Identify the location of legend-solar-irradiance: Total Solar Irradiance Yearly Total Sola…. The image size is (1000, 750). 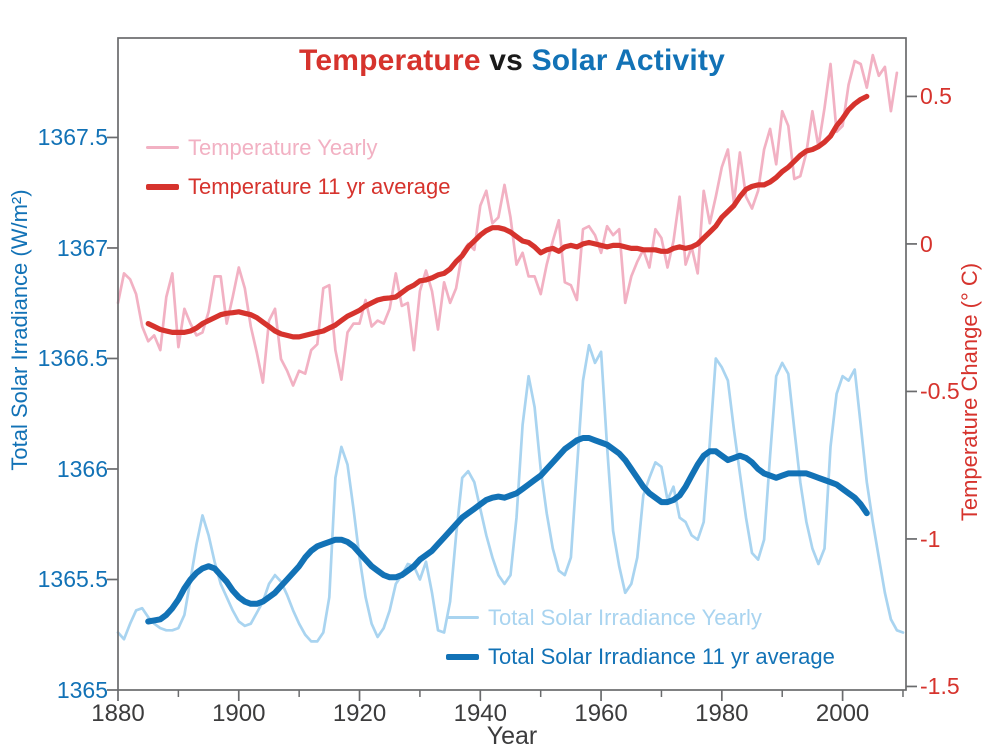
(640, 637).